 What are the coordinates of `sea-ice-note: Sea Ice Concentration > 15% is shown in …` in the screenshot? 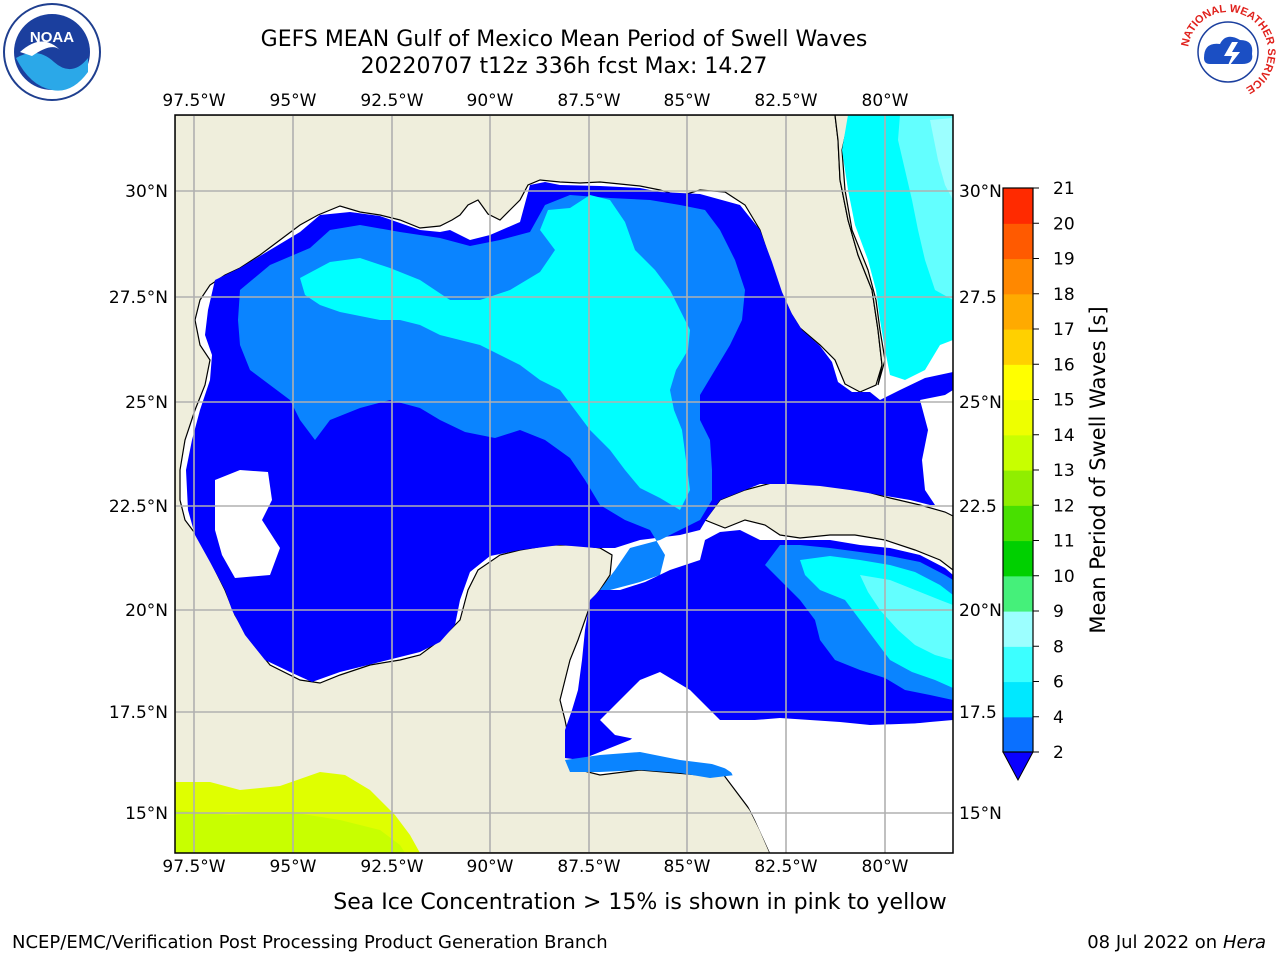 It's located at (640, 902).